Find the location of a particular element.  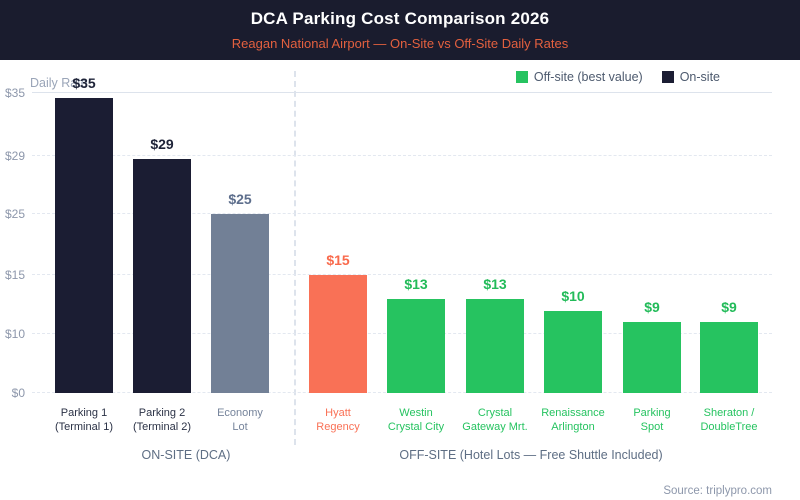

y-tick-label: $29 is located at coordinates (14, 156).